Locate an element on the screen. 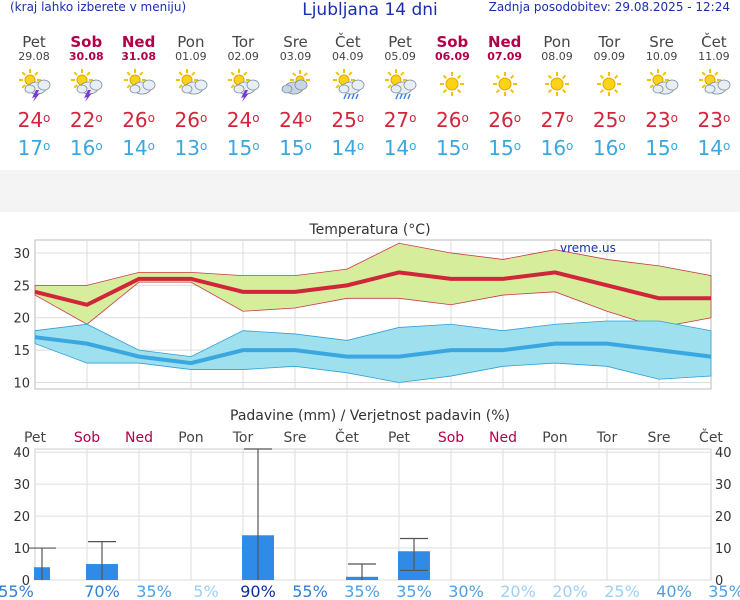  day-date: 04.09 is located at coordinates (348, 56).